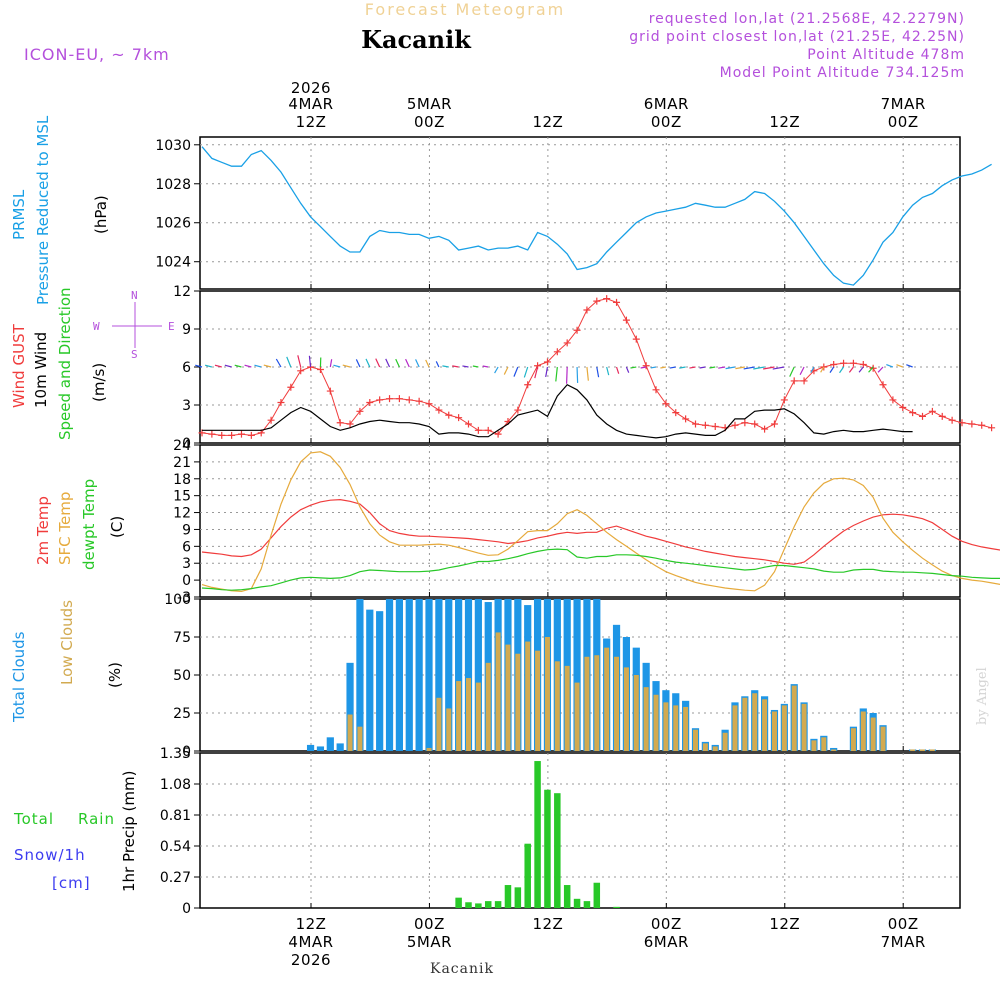  Describe the element at coordinates (886, 55) in the screenshot. I see `point-altitude: Point Altitude 478m` at that location.